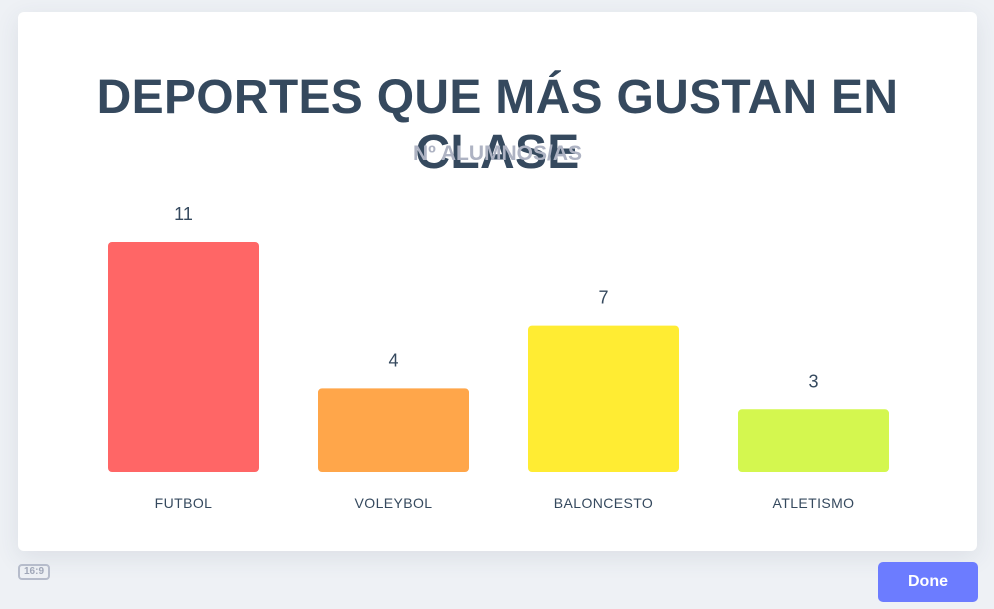 The image size is (994, 609). I want to click on aspect-ratio-badge: 16:9, so click(34, 572).